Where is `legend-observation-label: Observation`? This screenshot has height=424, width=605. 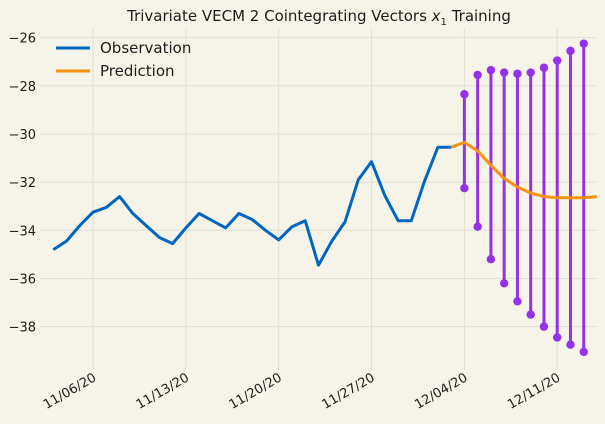 legend-observation-label: Observation is located at coordinates (145, 48).